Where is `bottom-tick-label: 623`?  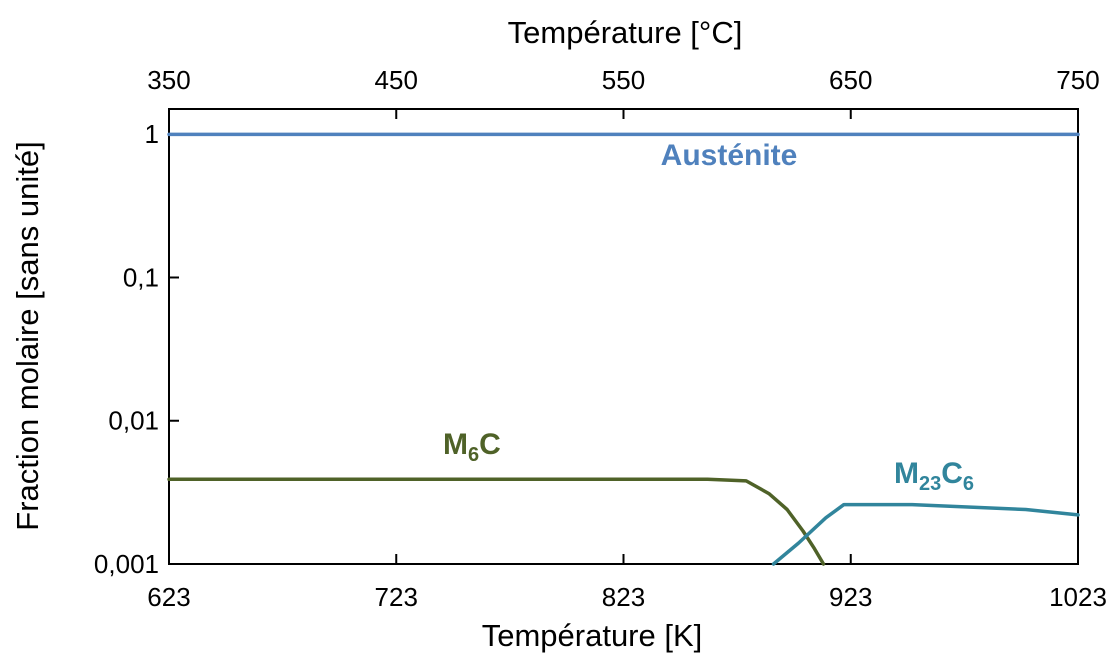 bottom-tick-label: 623 is located at coordinates (168, 597).